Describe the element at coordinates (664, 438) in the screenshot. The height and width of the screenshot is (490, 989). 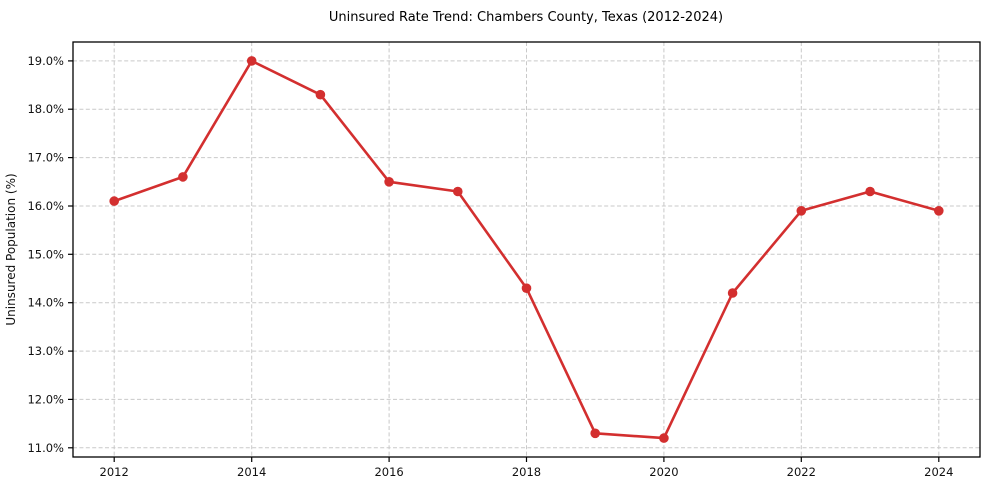
I see `data-point-2020` at that location.